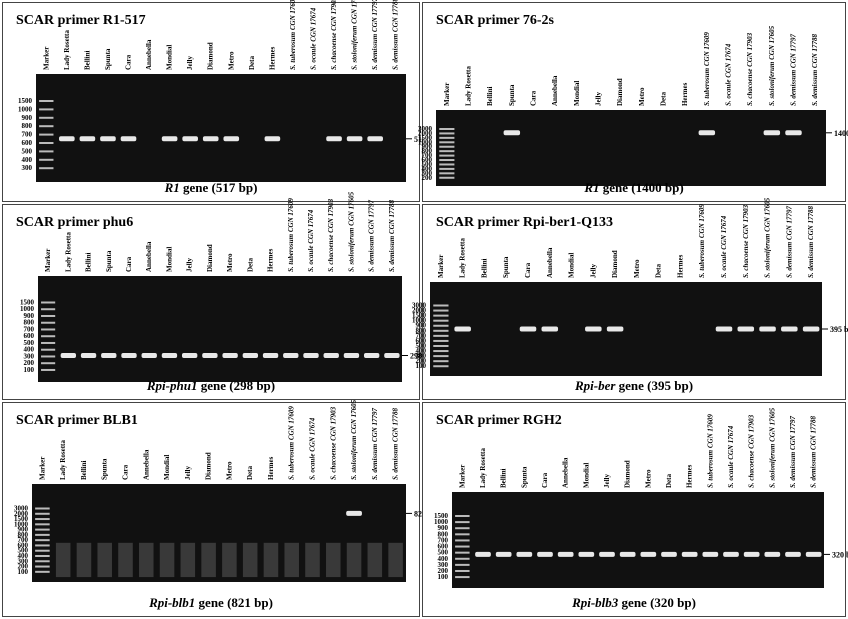 Image resolution: width=848 pixels, height=619 pixels. I want to click on caption-gene: Rpi-blb3, so click(595, 602).